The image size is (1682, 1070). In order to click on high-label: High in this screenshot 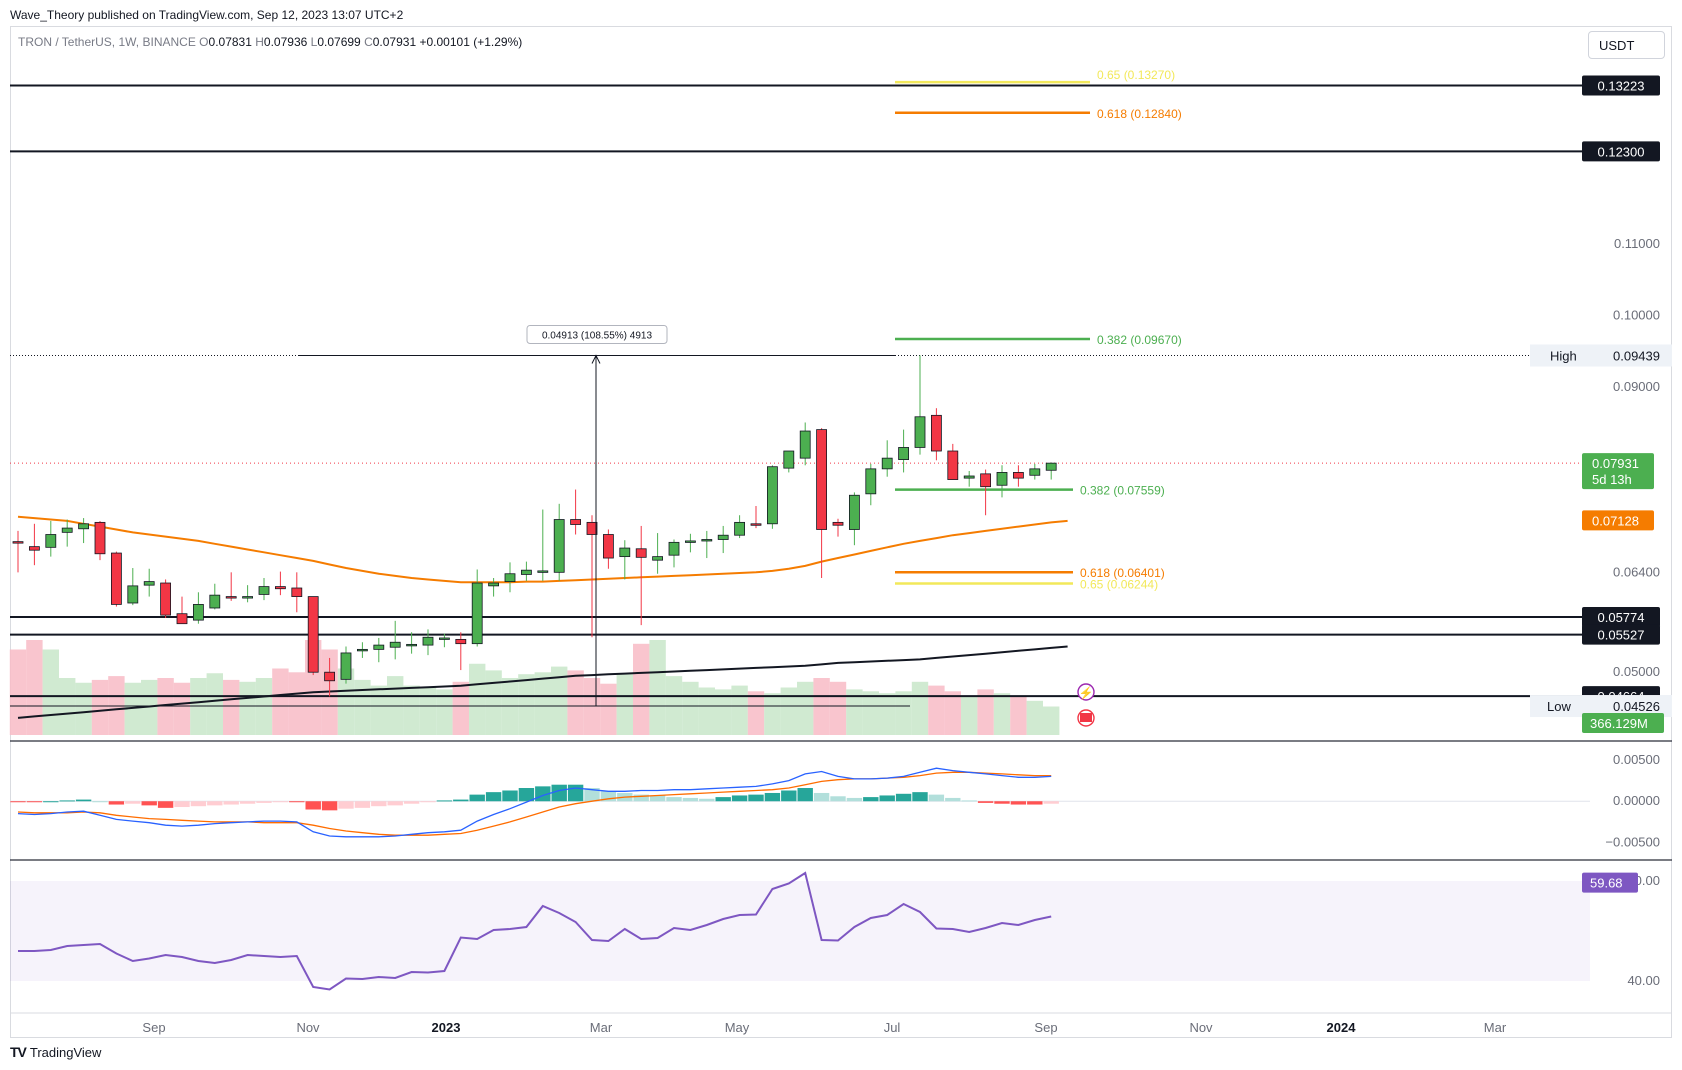, I will do `click(1563, 355)`.